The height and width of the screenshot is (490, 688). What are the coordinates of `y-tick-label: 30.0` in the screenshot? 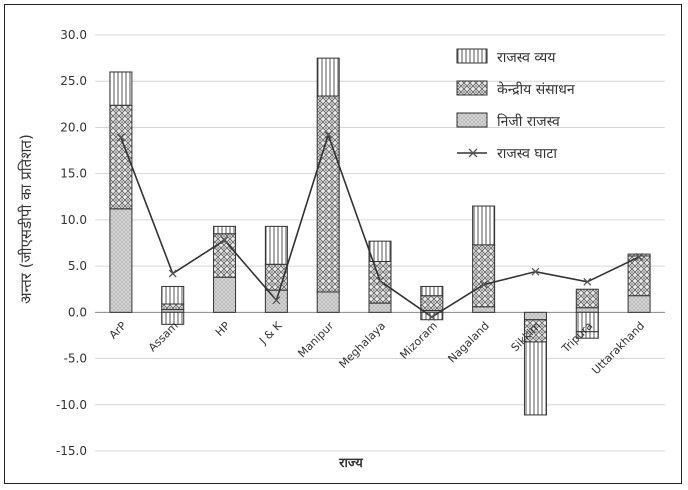 It's located at (73, 35).